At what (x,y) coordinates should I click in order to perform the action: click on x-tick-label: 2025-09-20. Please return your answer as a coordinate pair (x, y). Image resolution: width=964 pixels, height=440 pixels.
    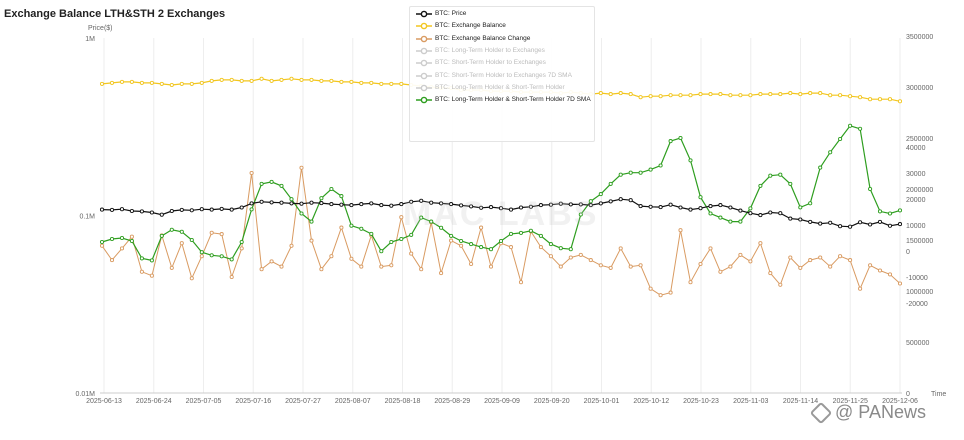
    Looking at the image, I should click on (552, 401).